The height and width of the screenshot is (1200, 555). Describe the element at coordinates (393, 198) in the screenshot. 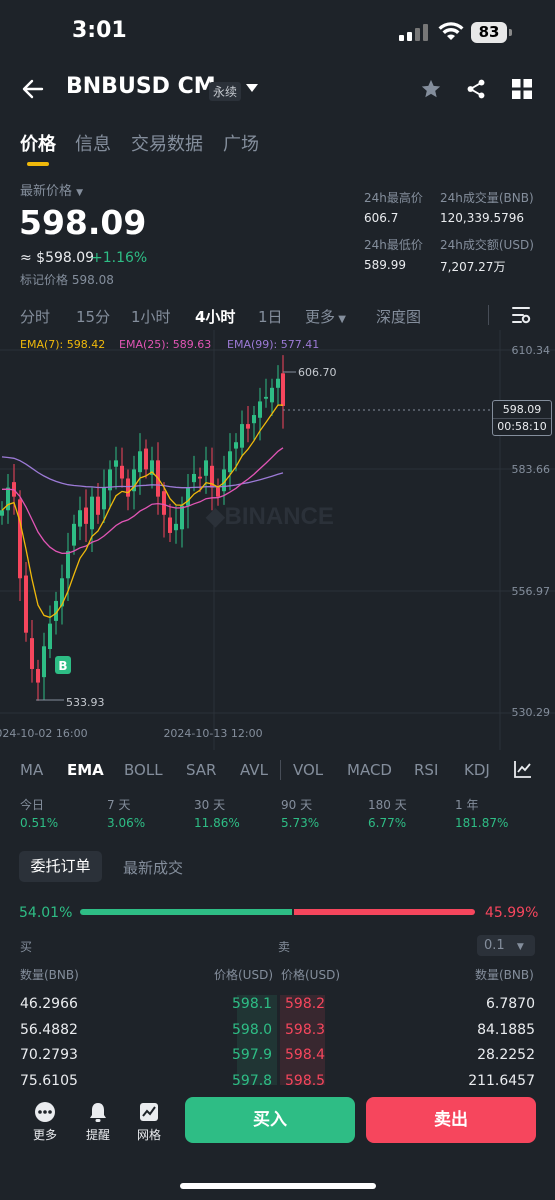

I see `high-label: 24h最高价` at that location.